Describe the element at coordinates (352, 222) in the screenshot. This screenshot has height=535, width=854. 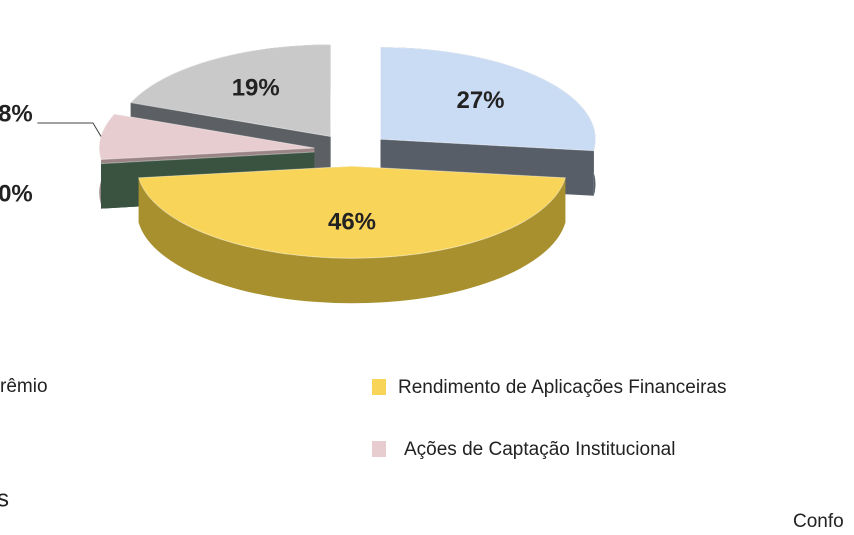
I see `data-label: 46%` at that location.